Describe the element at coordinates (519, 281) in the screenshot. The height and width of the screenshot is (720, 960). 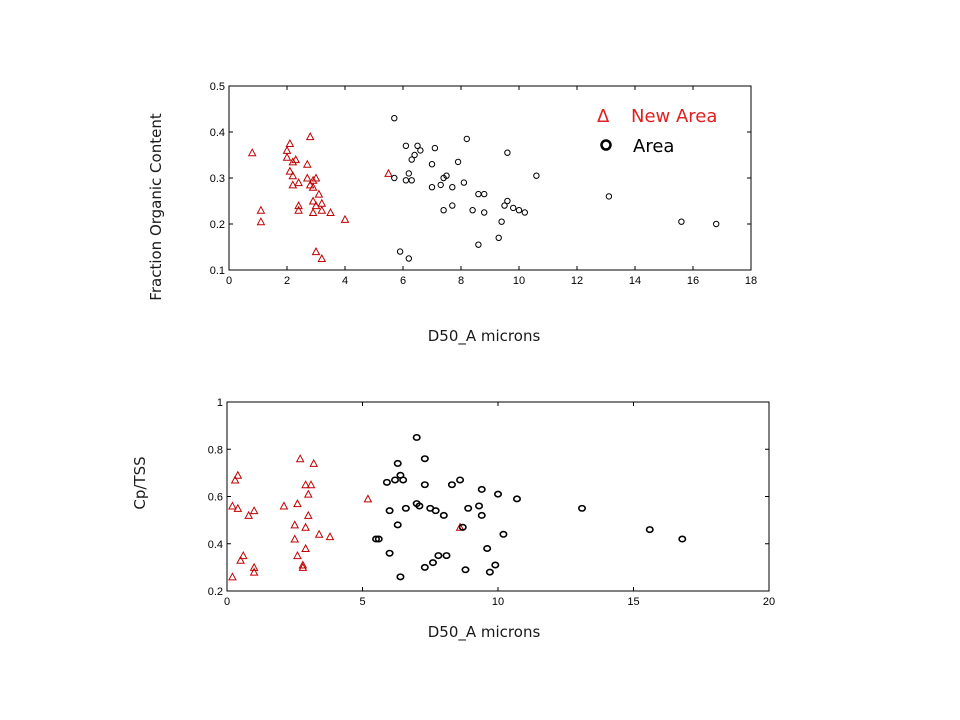
I see `x-tick-label: 10` at that location.